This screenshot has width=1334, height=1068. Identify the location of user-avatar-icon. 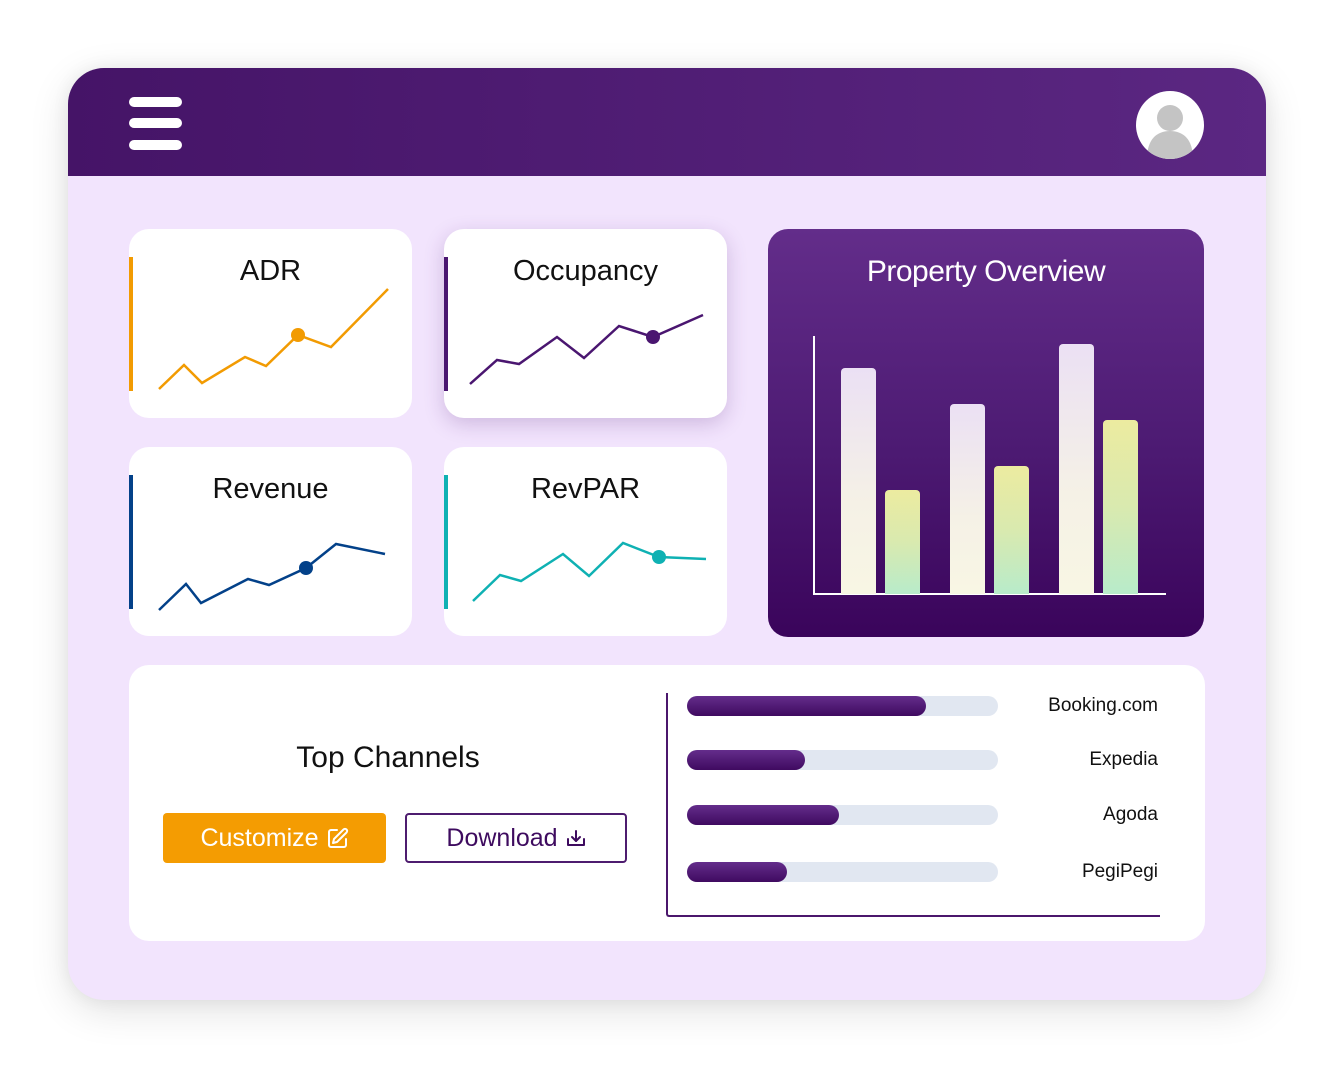
(1170, 125).